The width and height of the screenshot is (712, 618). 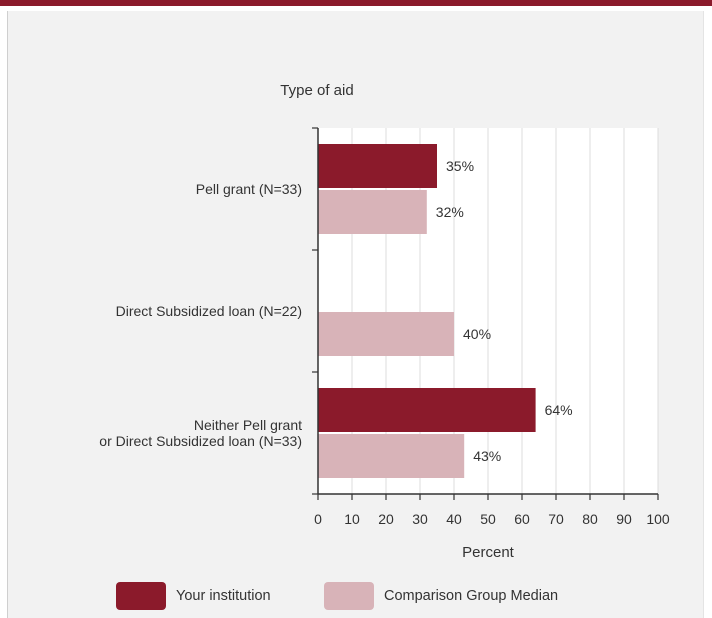 What do you see at coordinates (522, 519) in the screenshot?
I see `x-tick-label: 60` at bounding box center [522, 519].